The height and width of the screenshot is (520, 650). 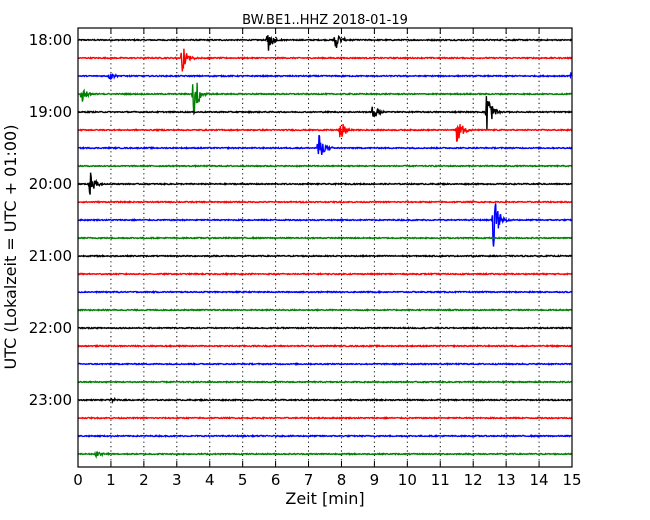 What do you see at coordinates (50, 112) in the screenshot?
I see `y-tick-label: 19:00` at bounding box center [50, 112].